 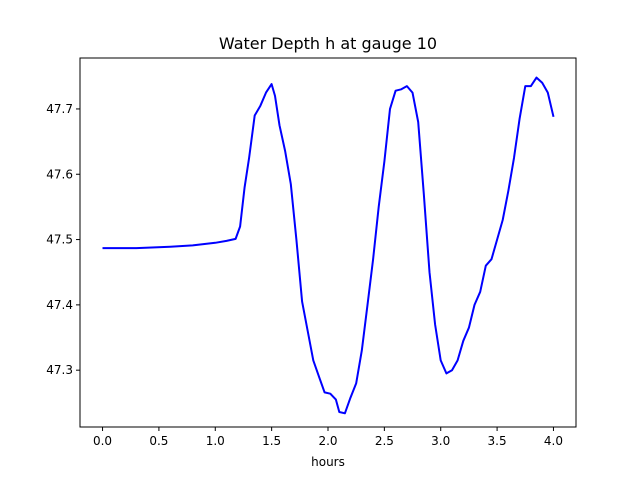 I want to click on y-axis: 47.3 47.4 47.5 47.6 47.7, so click(x=63, y=239).